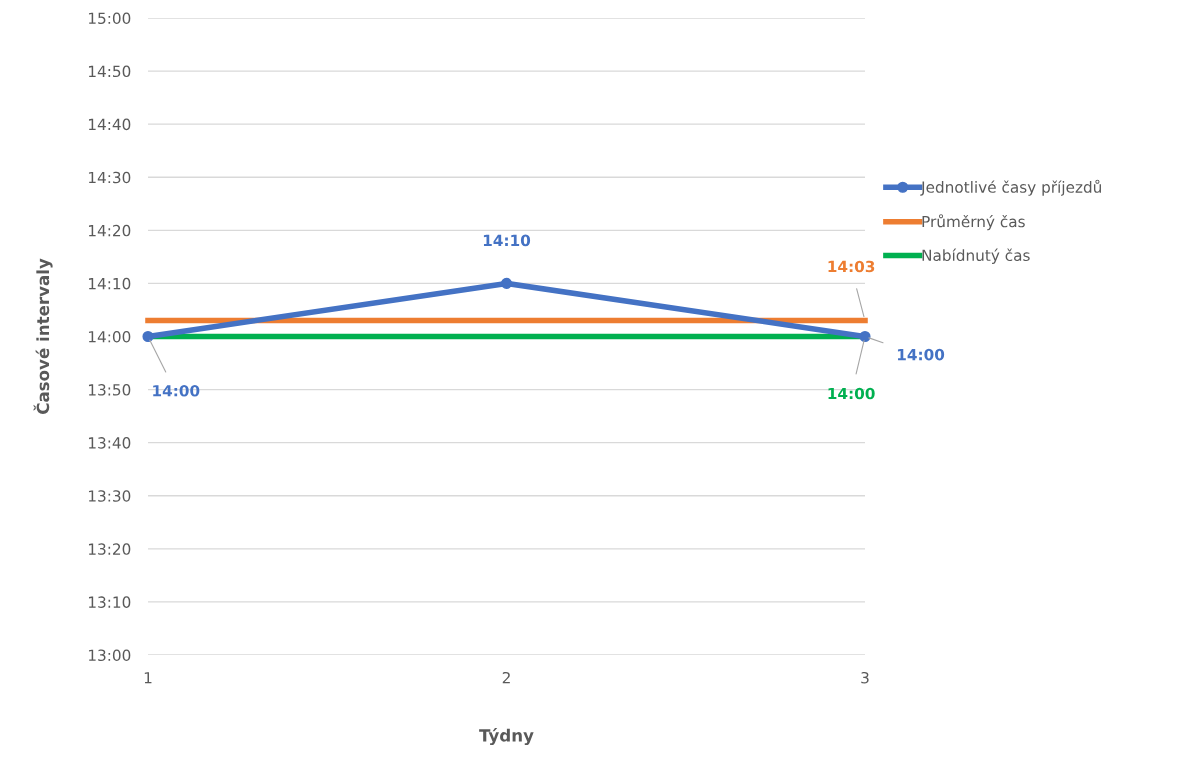  What do you see at coordinates (109, 443) in the screenshot?
I see `y-tick-label: 13:40` at bounding box center [109, 443].